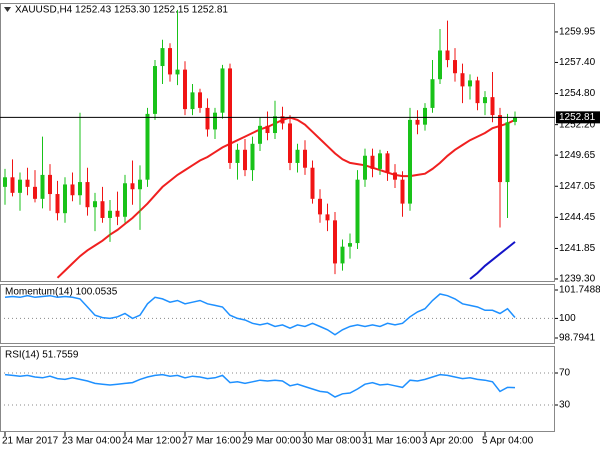 Image resolution: width=600 pixels, height=450 pixels. I want to click on x-tick-label: 21 Mar 2017, so click(30, 441).